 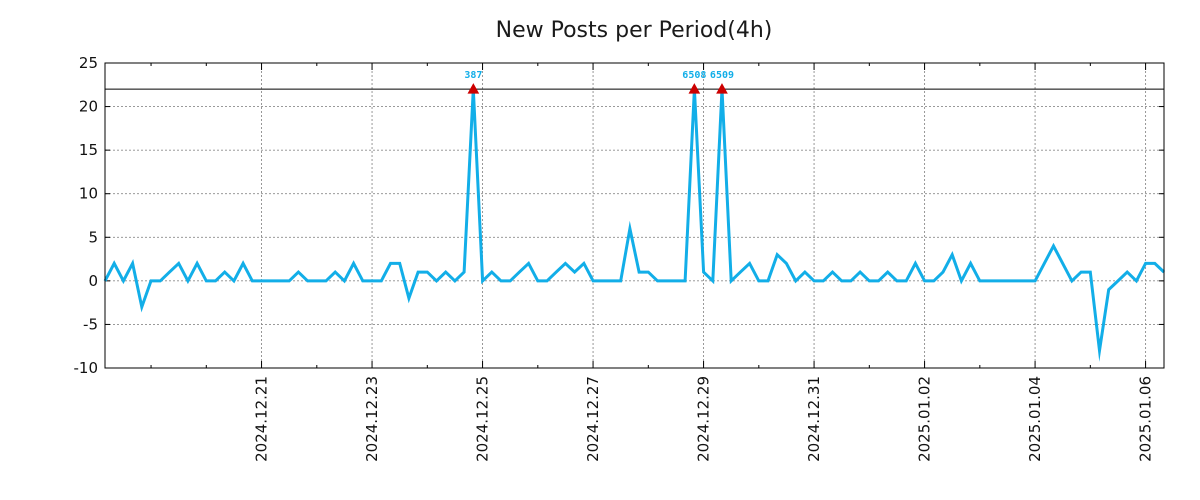 I want to click on x-tick-label: 2024.12.23, so click(x=372, y=419).